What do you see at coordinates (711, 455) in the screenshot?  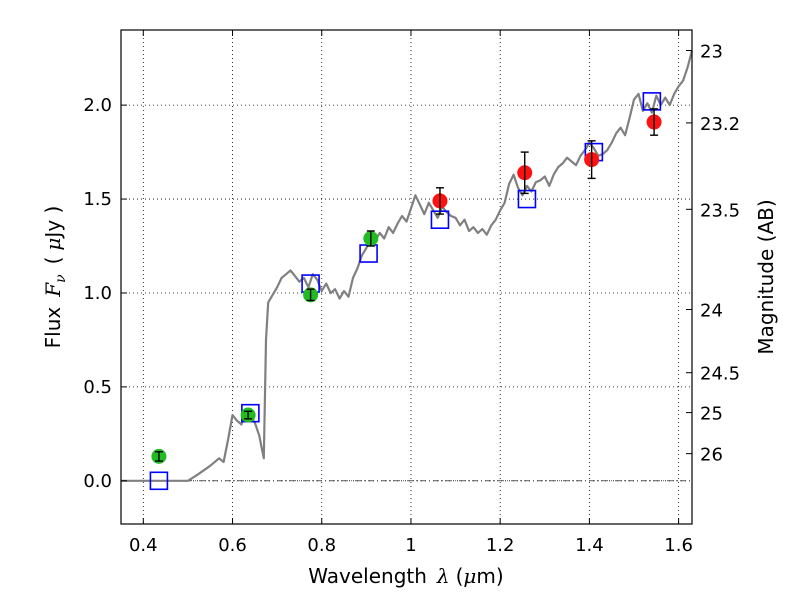 I see `magnitude-tick-label: 26` at bounding box center [711, 455].